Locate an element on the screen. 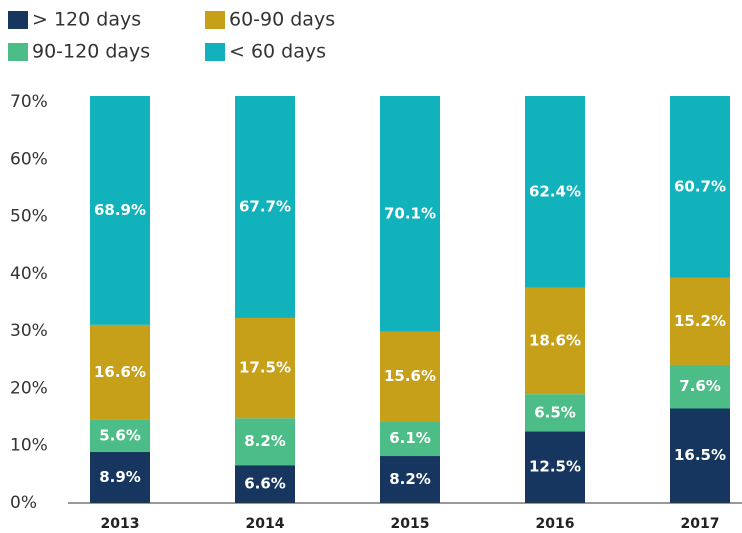 Image resolution: width=742 pixels, height=533 pixels. data-label: 60.7% is located at coordinates (700, 186).